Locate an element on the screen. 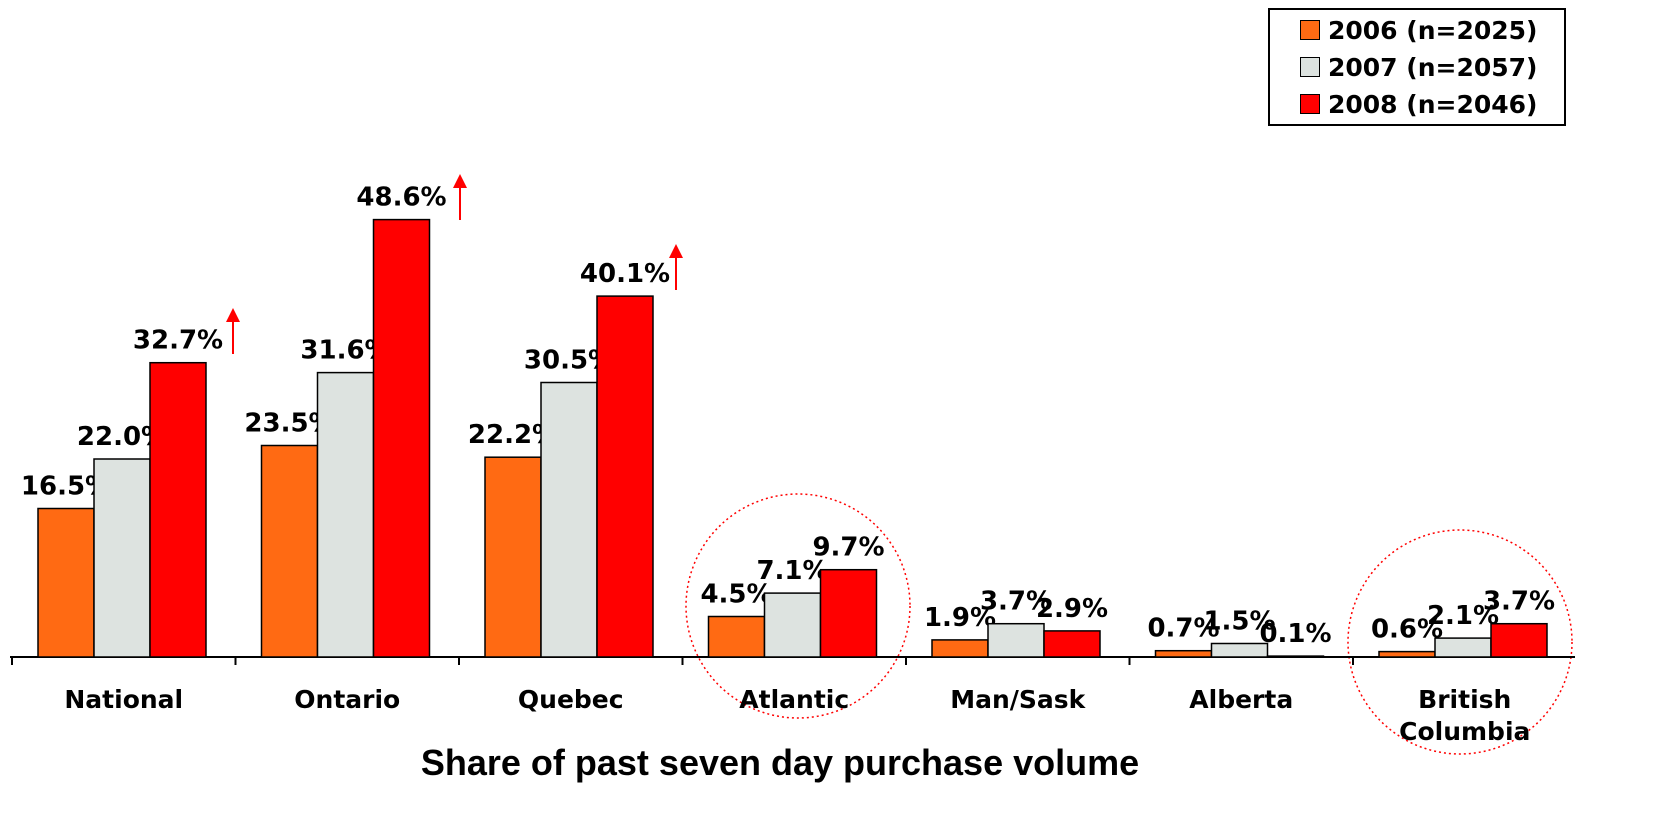 This screenshot has height=840, width=1675. x-tick-label: Quebec is located at coordinates (570, 699).